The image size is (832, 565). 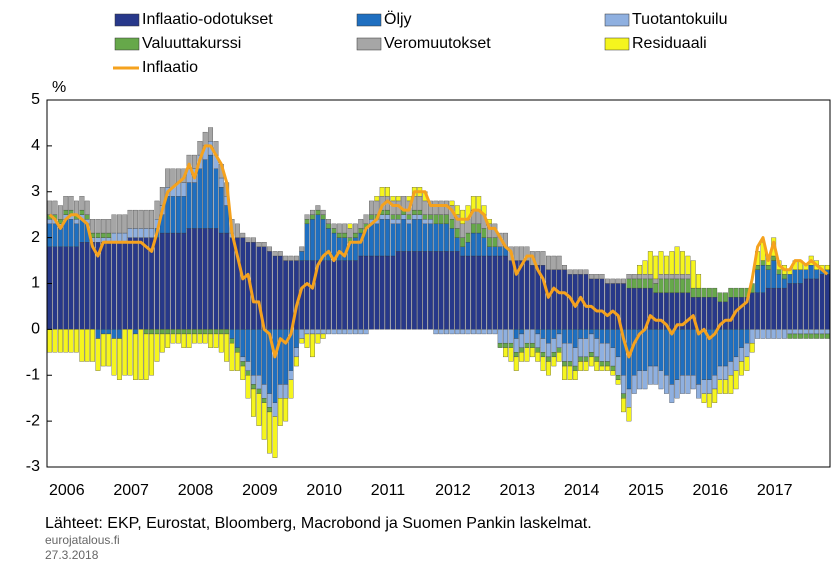 I want to click on x-tick-label: 2006, so click(x=67, y=490).